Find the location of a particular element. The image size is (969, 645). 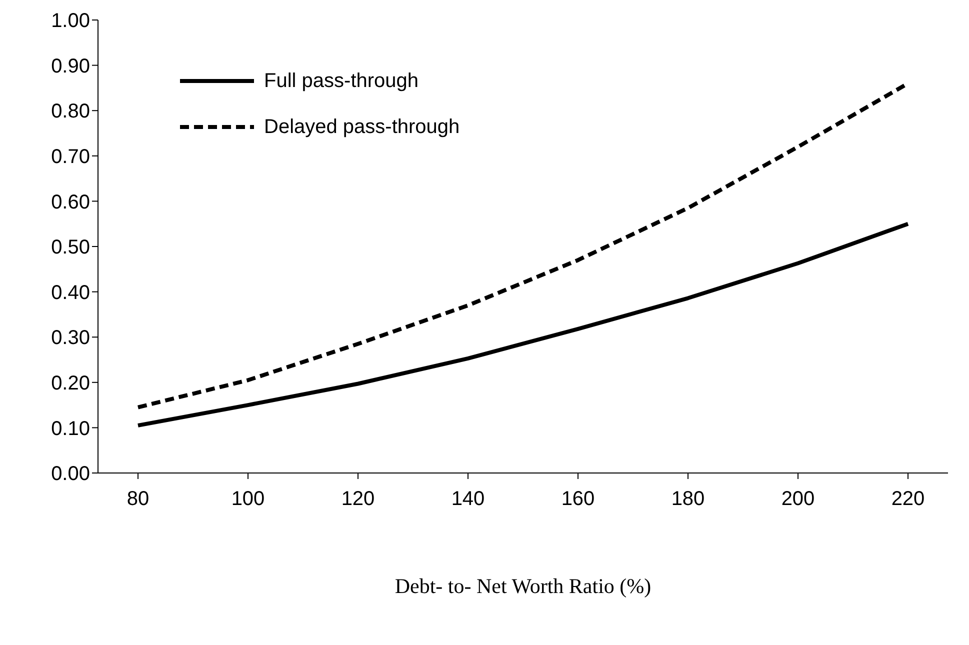

y-tick-label: 0.10 is located at coordinates (70, 429).